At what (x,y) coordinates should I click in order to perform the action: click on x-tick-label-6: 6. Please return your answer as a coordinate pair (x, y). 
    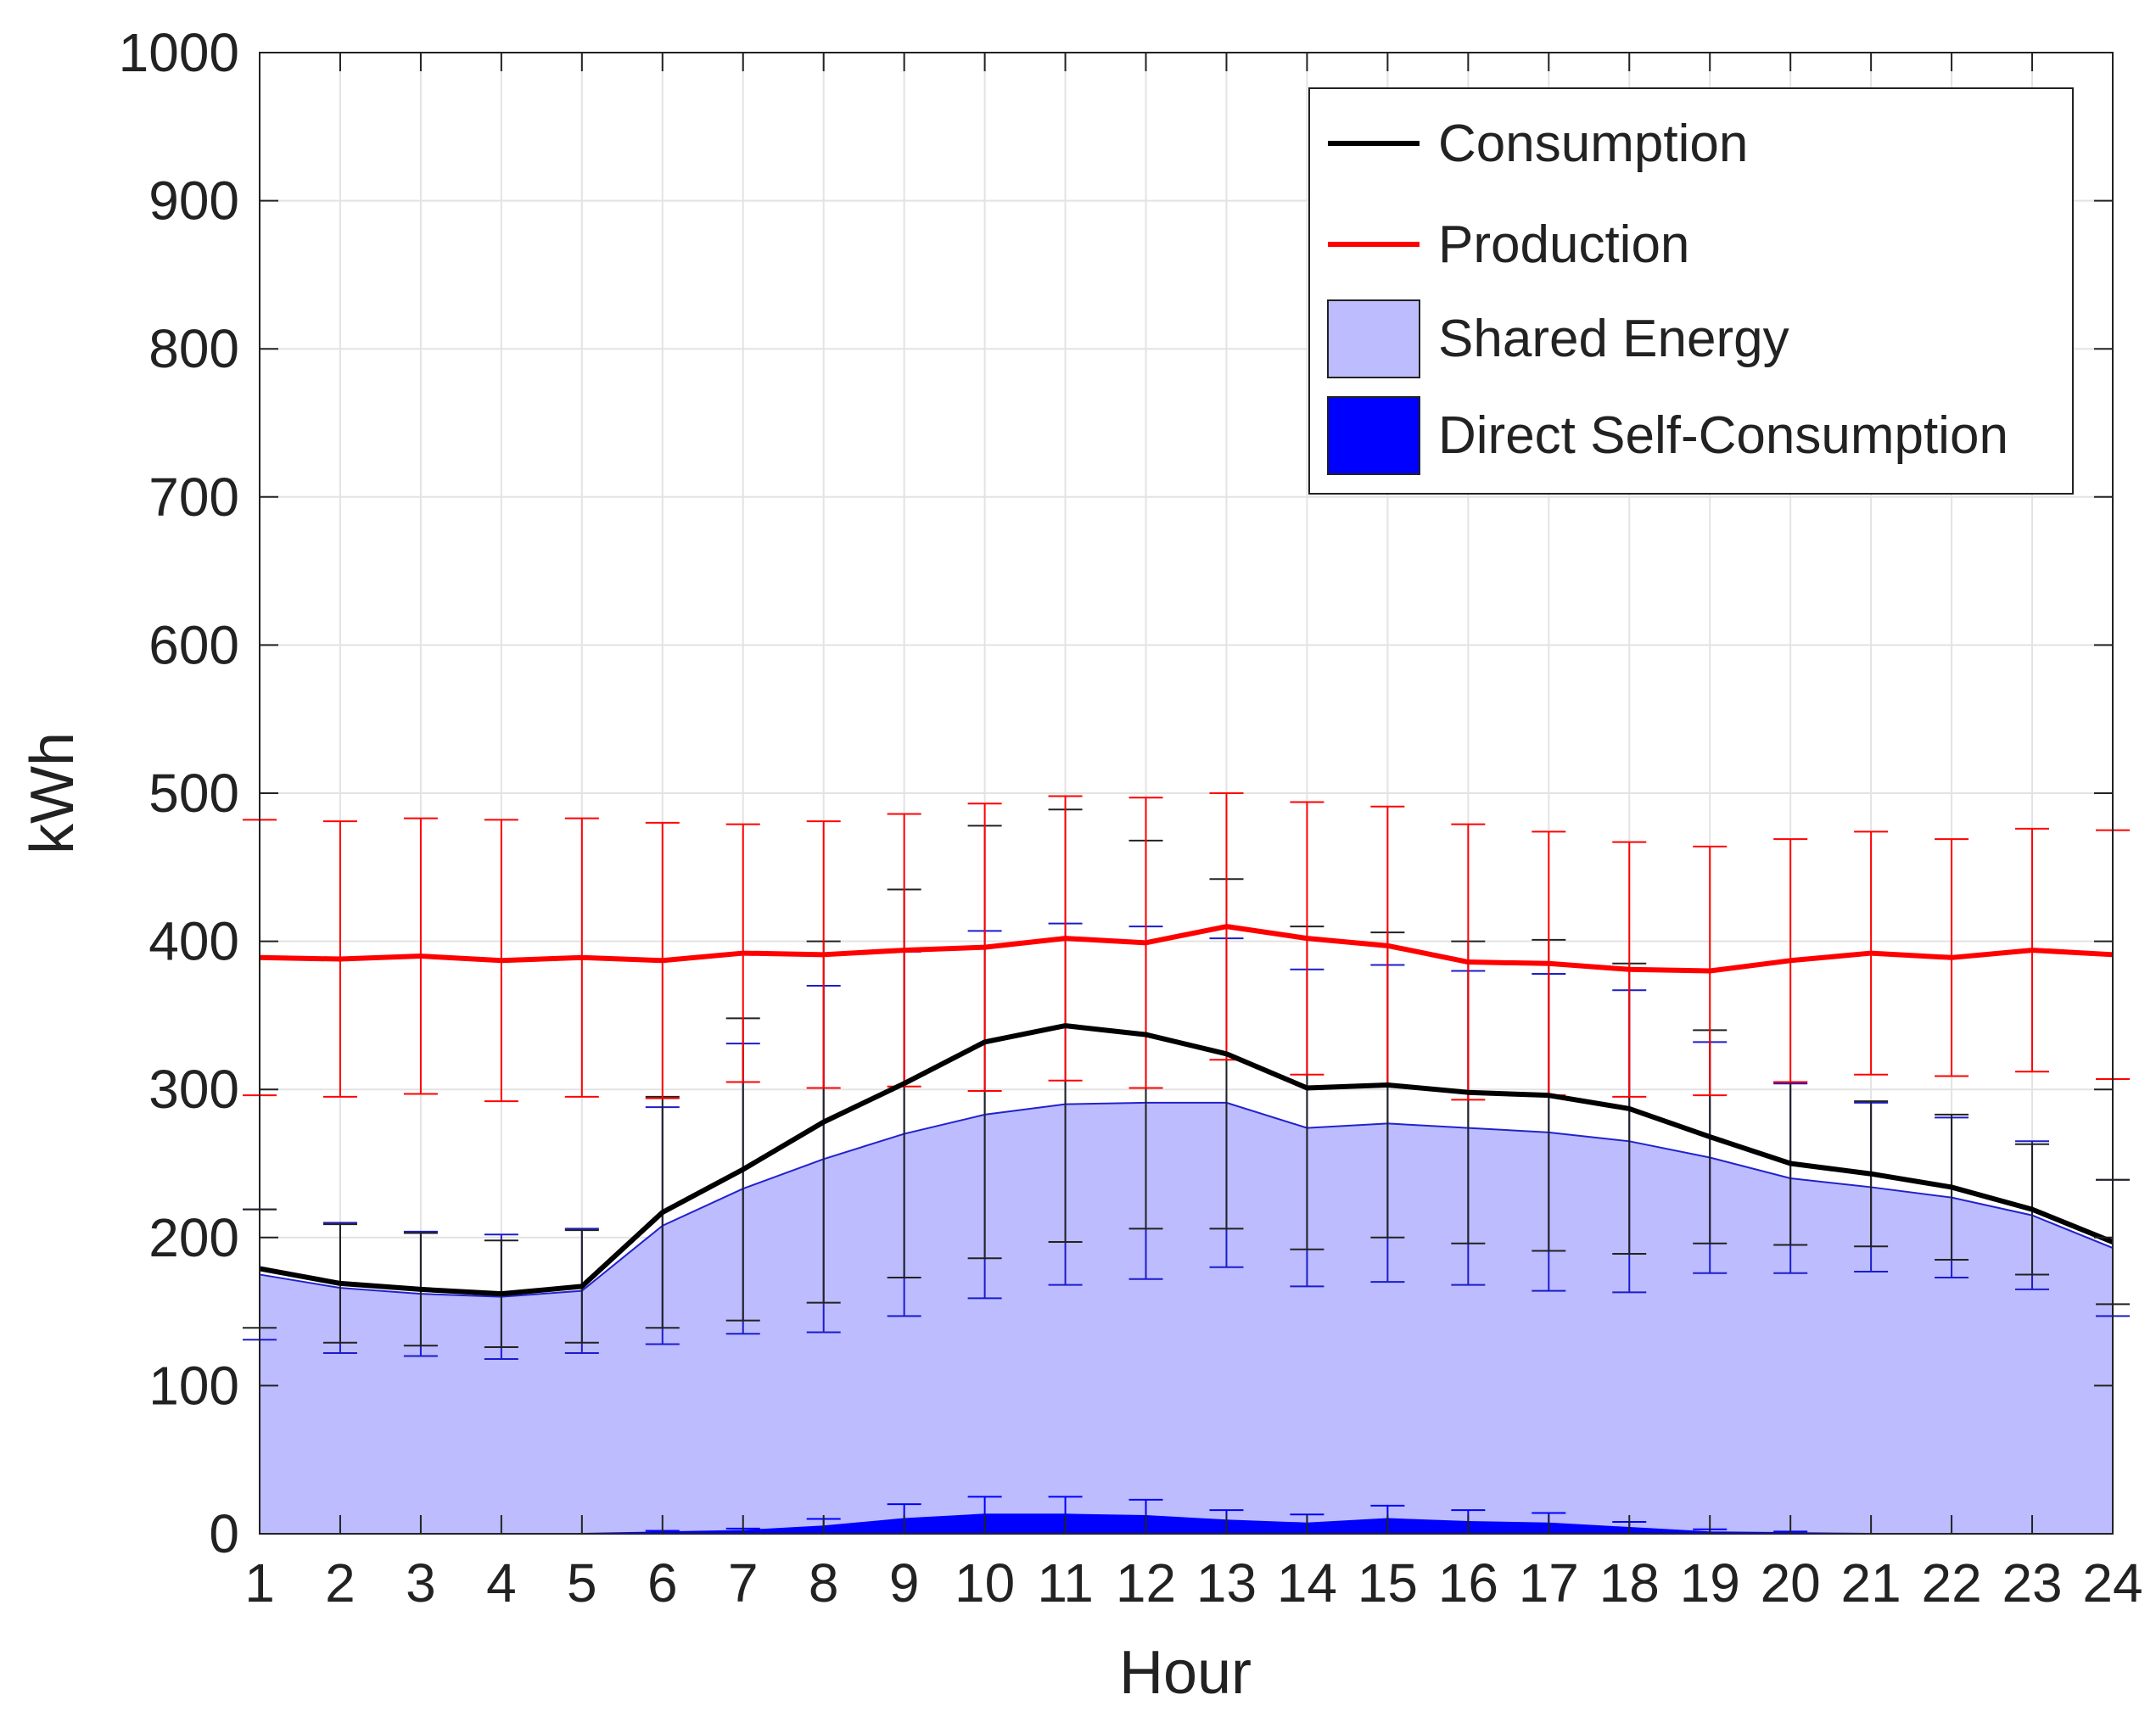
    Looking at the image, I should click on (662, 1583).